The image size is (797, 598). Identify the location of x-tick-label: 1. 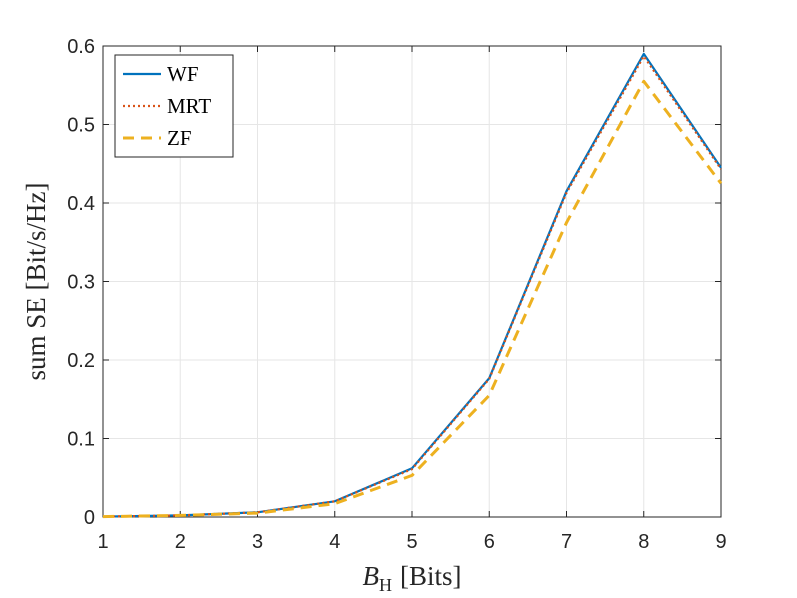
(102, 542).